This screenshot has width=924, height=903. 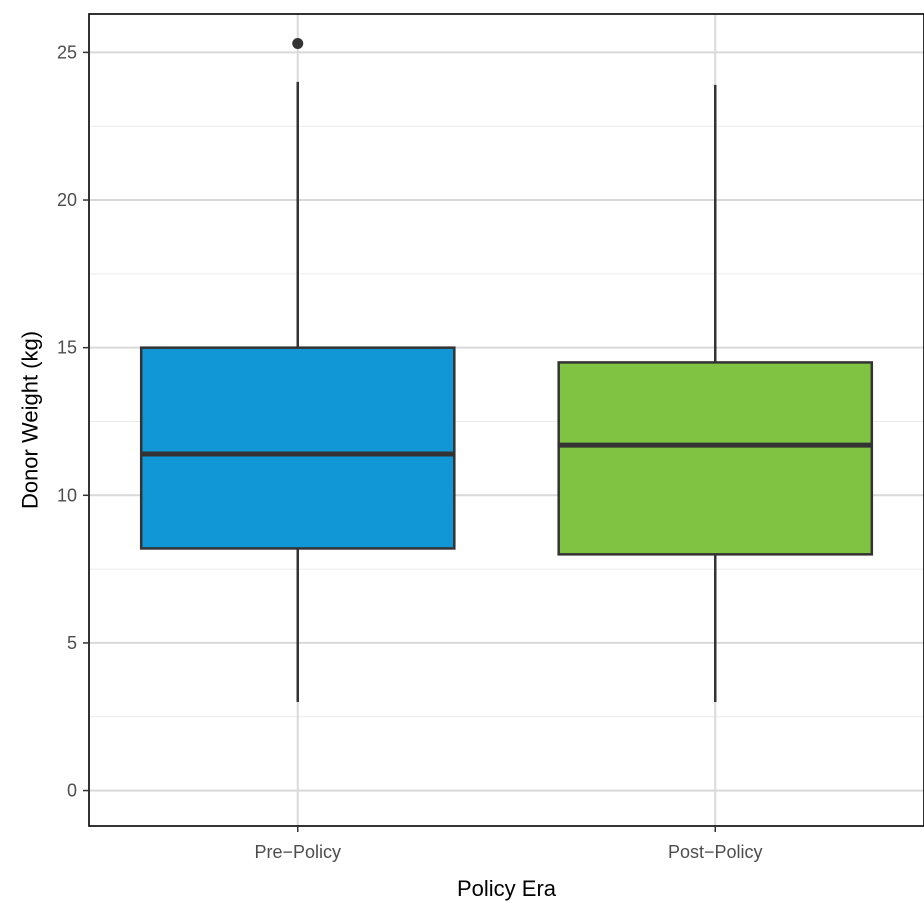 I want to click on x-axis-title: Policy Era, so click(x=507, y=888).